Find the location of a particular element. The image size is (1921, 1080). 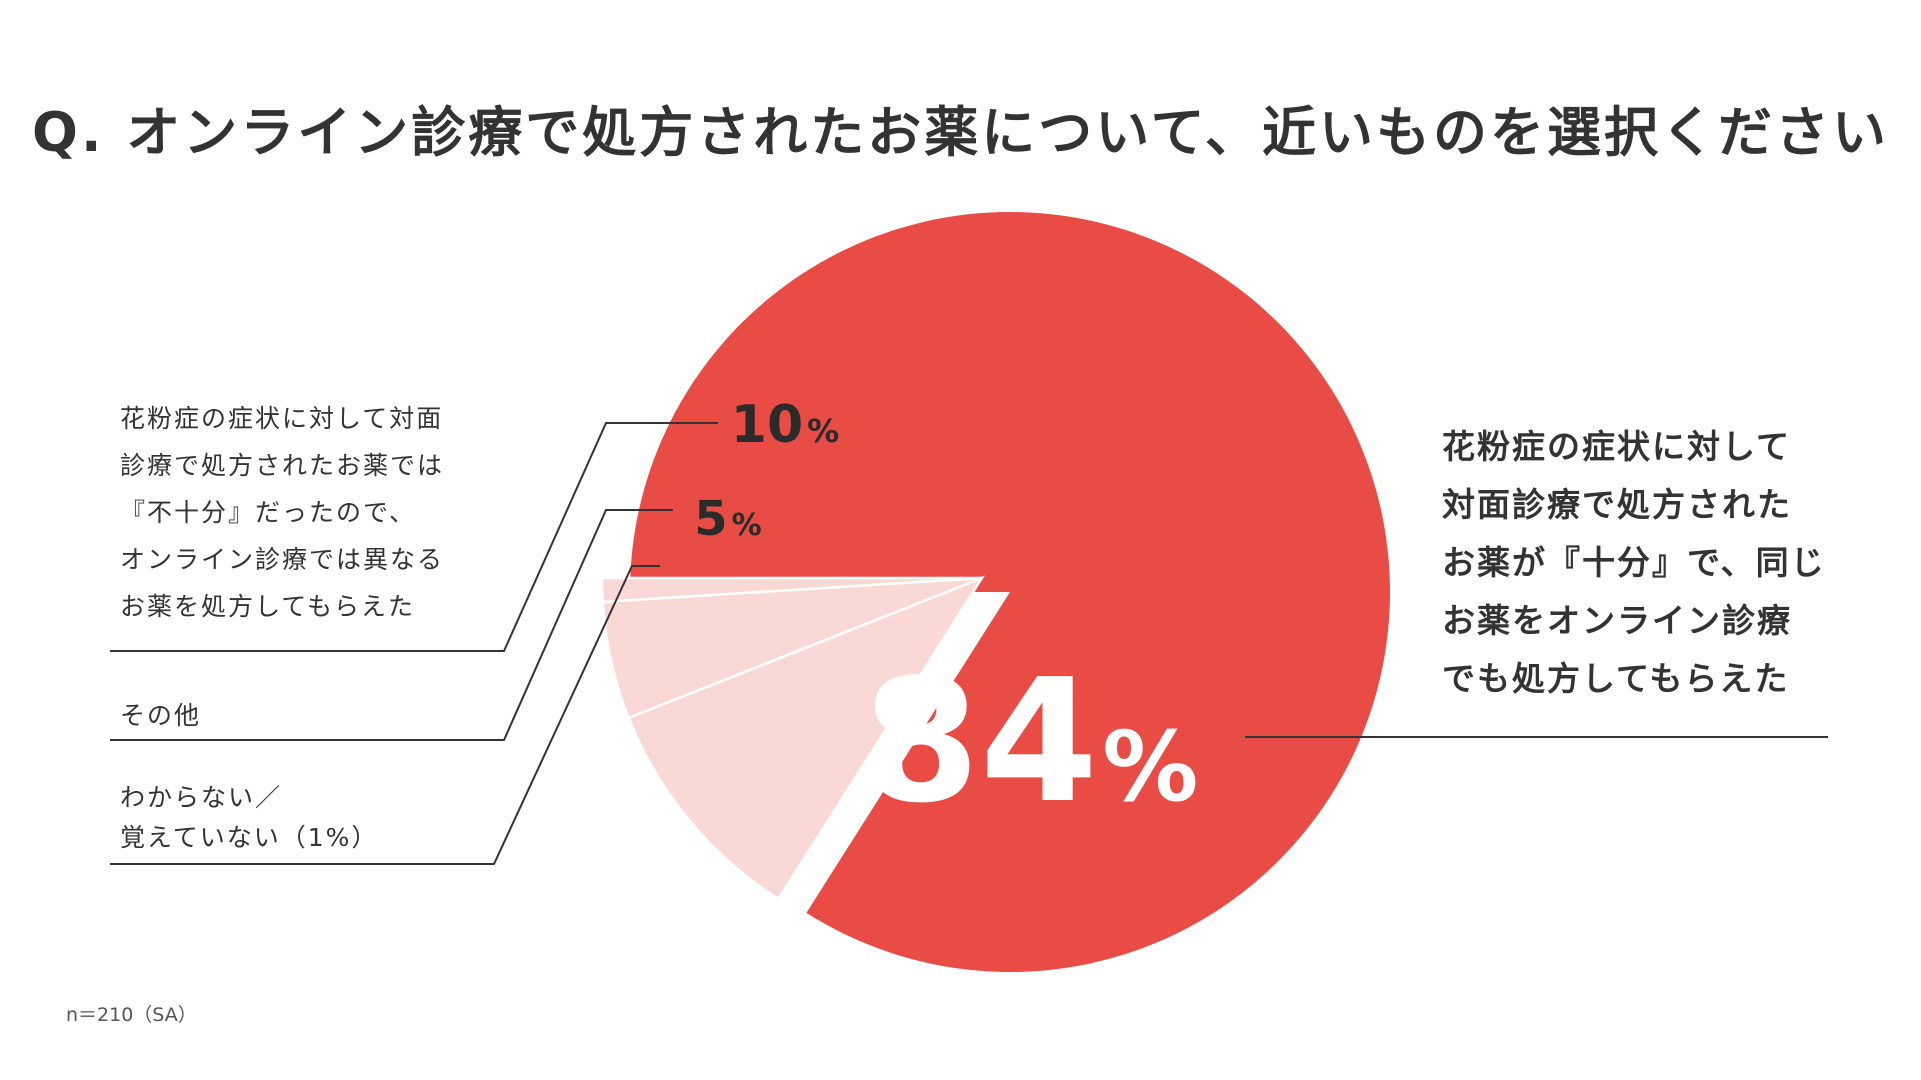

value-label-third: 5% is located at coordinates (727, 519).